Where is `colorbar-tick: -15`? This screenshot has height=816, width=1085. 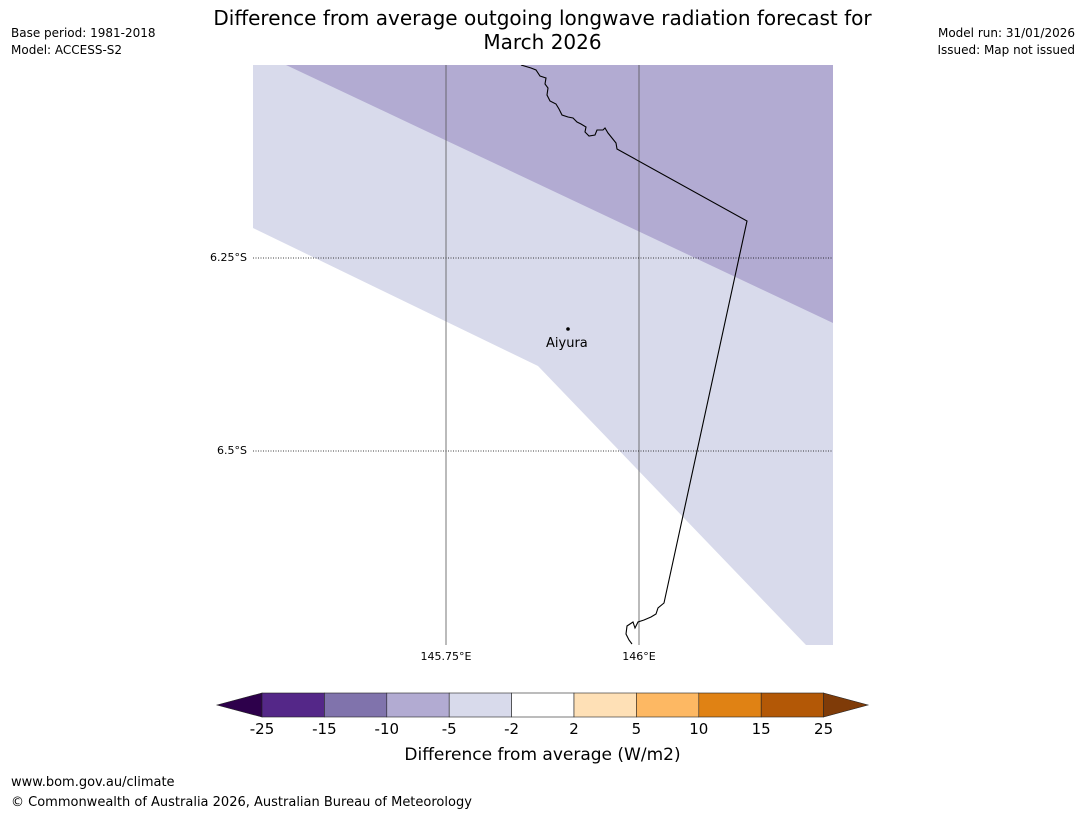 colorbar-tick: -15 is located at coordinates (324, 729).